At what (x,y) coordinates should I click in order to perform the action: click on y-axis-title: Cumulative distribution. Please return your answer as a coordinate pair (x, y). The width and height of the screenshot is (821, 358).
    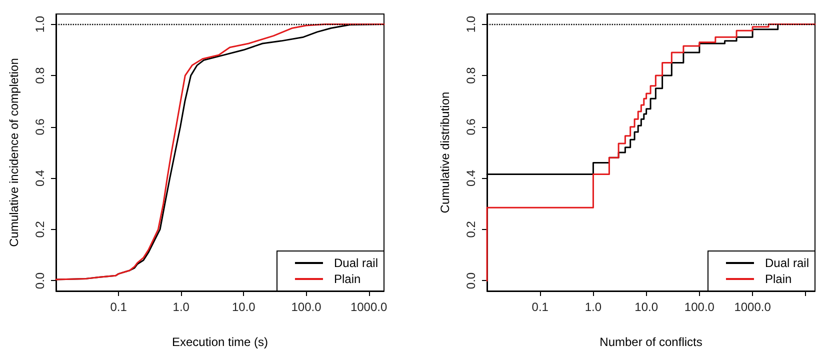
    Looking at the image, I should click on (445, 153).